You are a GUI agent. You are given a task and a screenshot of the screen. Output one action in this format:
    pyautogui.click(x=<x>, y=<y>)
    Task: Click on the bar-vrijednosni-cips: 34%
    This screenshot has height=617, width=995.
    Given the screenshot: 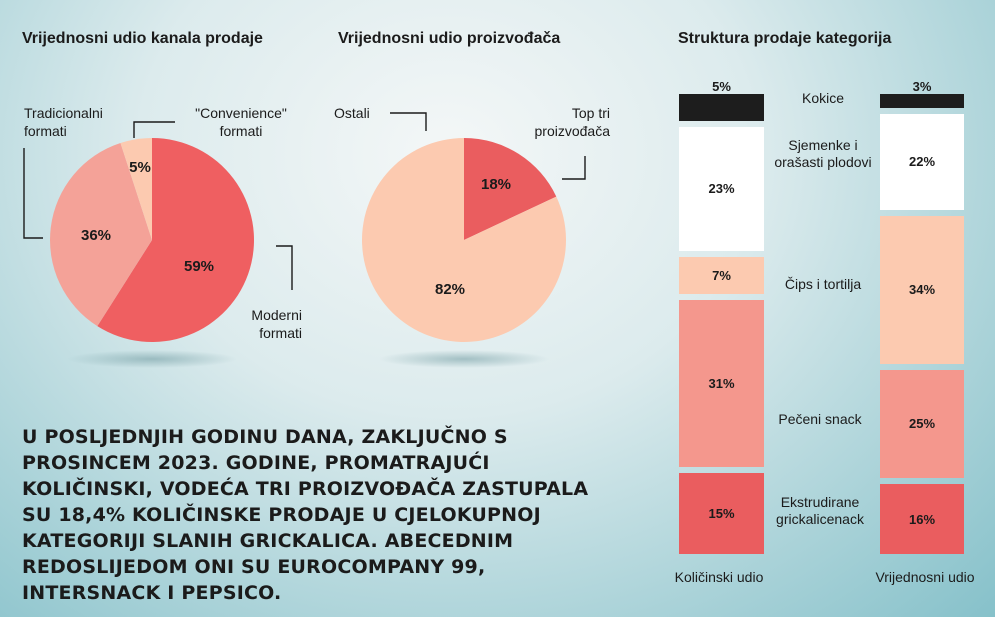 What is the action you would take?
    pyautogui.click(x=922, y=289)
    